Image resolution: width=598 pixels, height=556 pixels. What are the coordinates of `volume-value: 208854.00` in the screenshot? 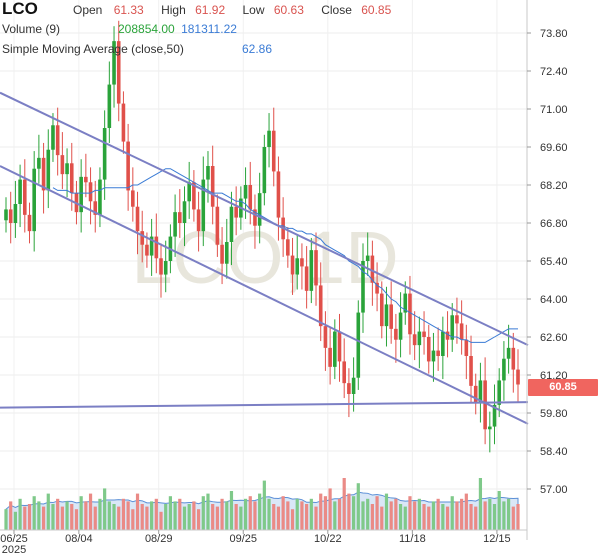 It's located at (146, 29).